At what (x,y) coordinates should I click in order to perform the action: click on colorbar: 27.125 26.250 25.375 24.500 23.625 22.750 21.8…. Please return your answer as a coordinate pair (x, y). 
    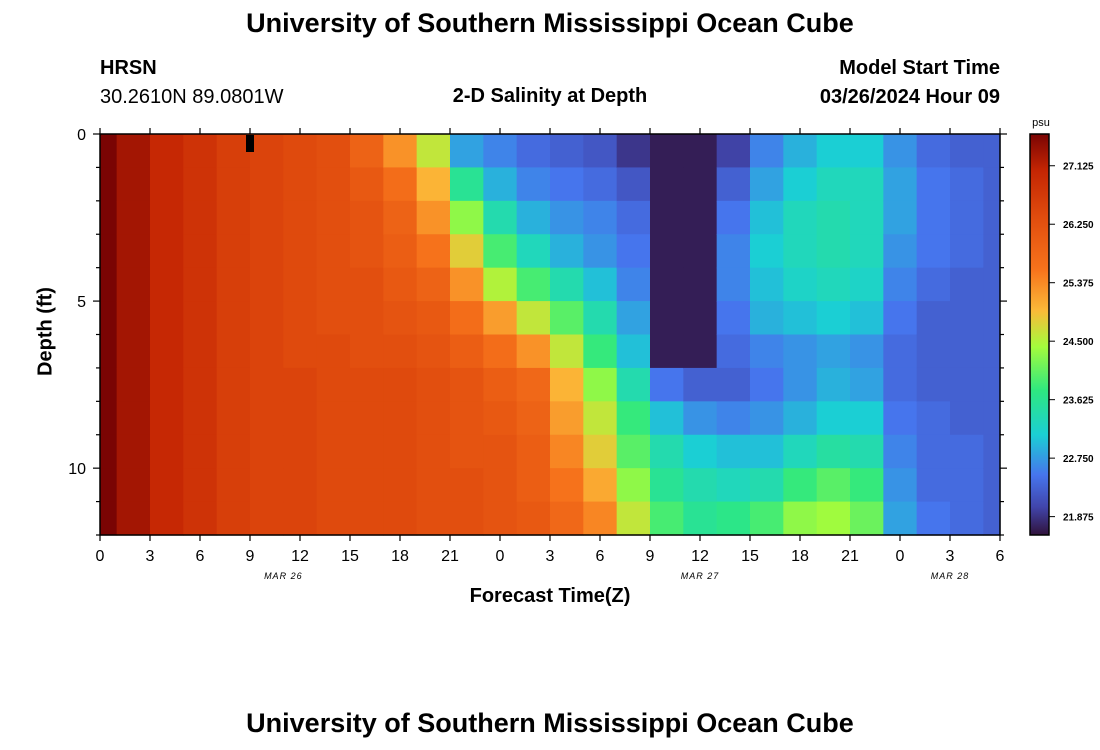
    Looking at the image, I should click on (1061, 326).